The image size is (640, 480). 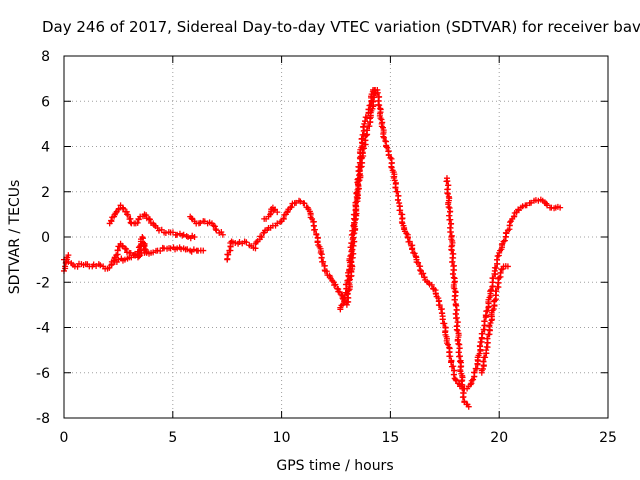 What do you see at coordinates (282, 438) in the screenshot?
I see `x-tick-label: 10` at bounding box center [282, 438].